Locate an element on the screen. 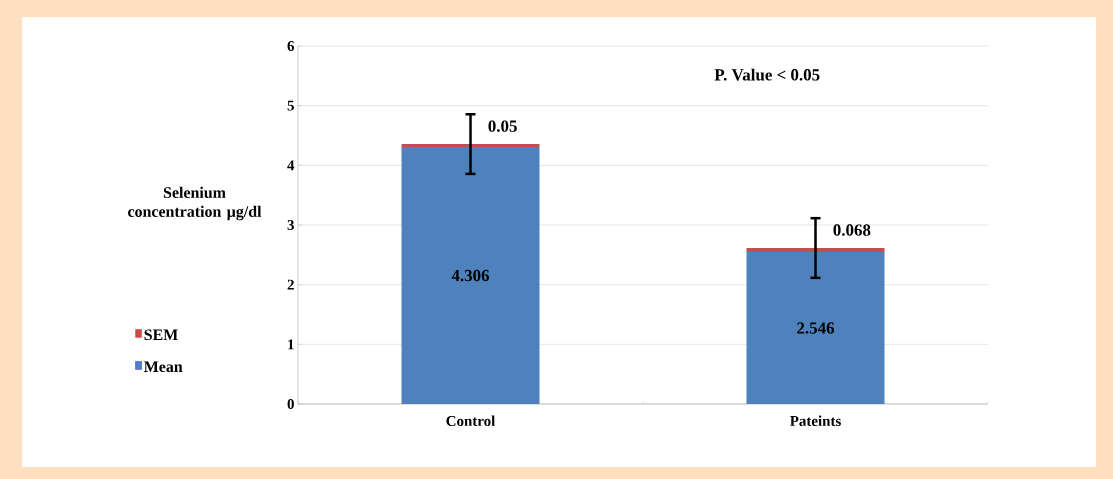  annotation: P. Value < 0.05 is located at coordinates (767, 74).